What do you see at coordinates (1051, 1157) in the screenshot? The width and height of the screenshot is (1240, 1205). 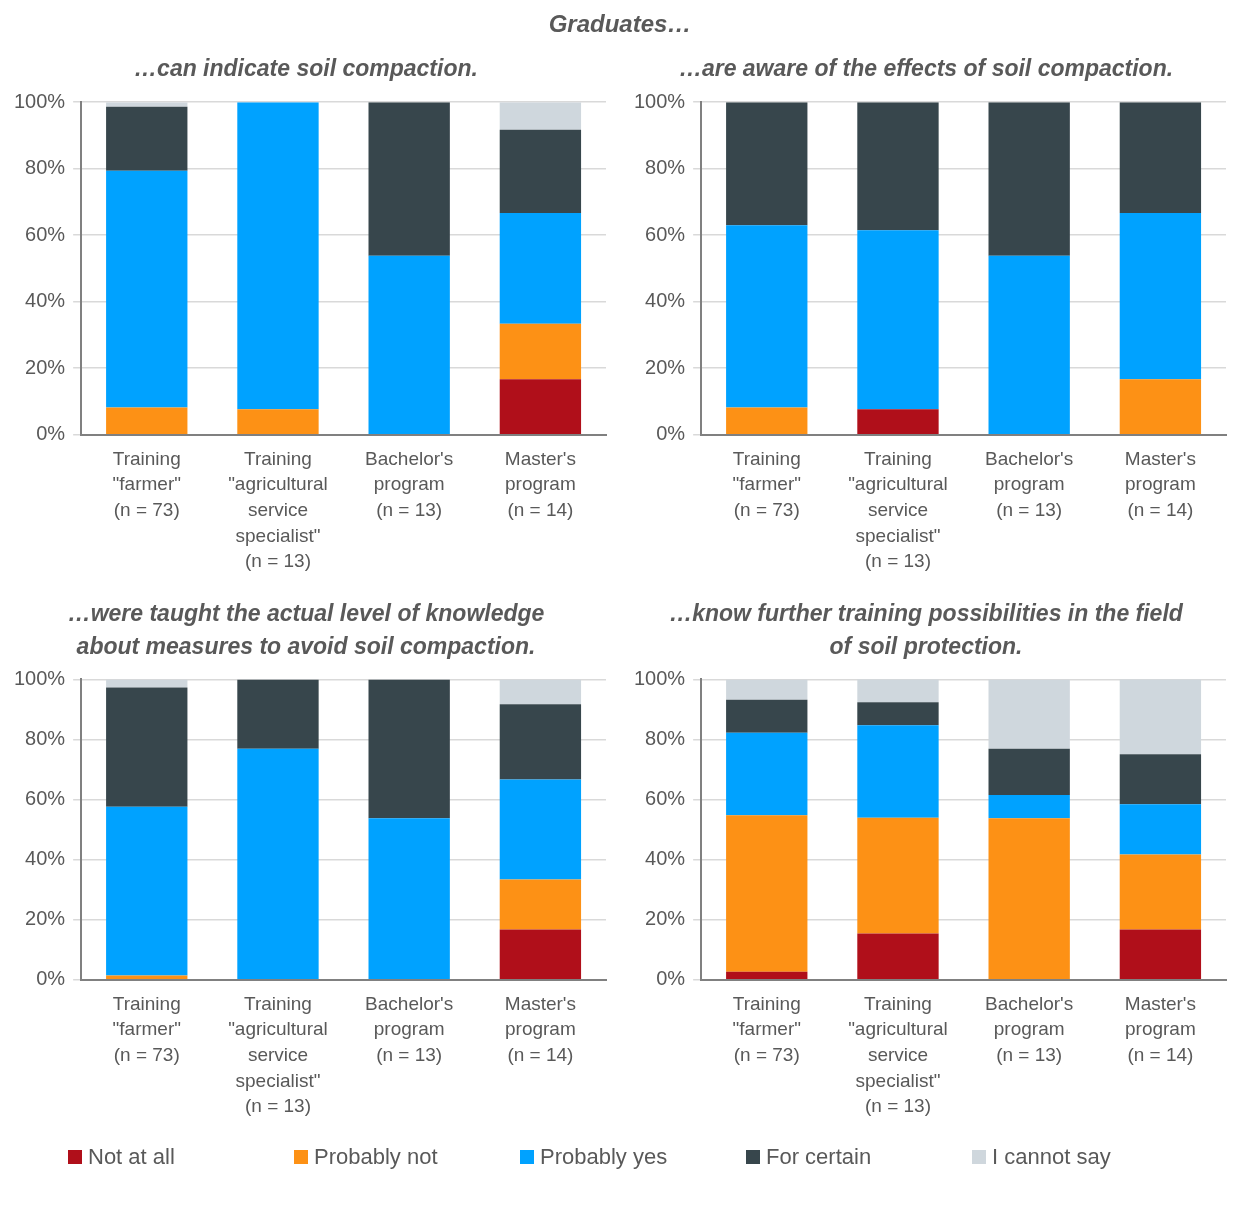 I see `legend-label: I cannot say` at bounding box center [1051, 1157].